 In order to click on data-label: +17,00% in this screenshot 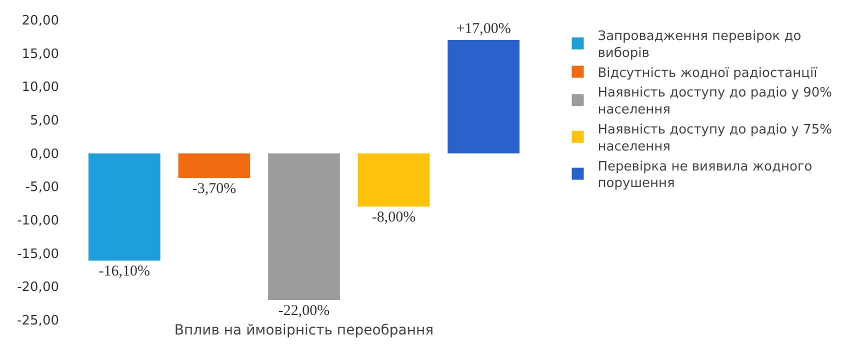, I will do `click(483, 29)`.